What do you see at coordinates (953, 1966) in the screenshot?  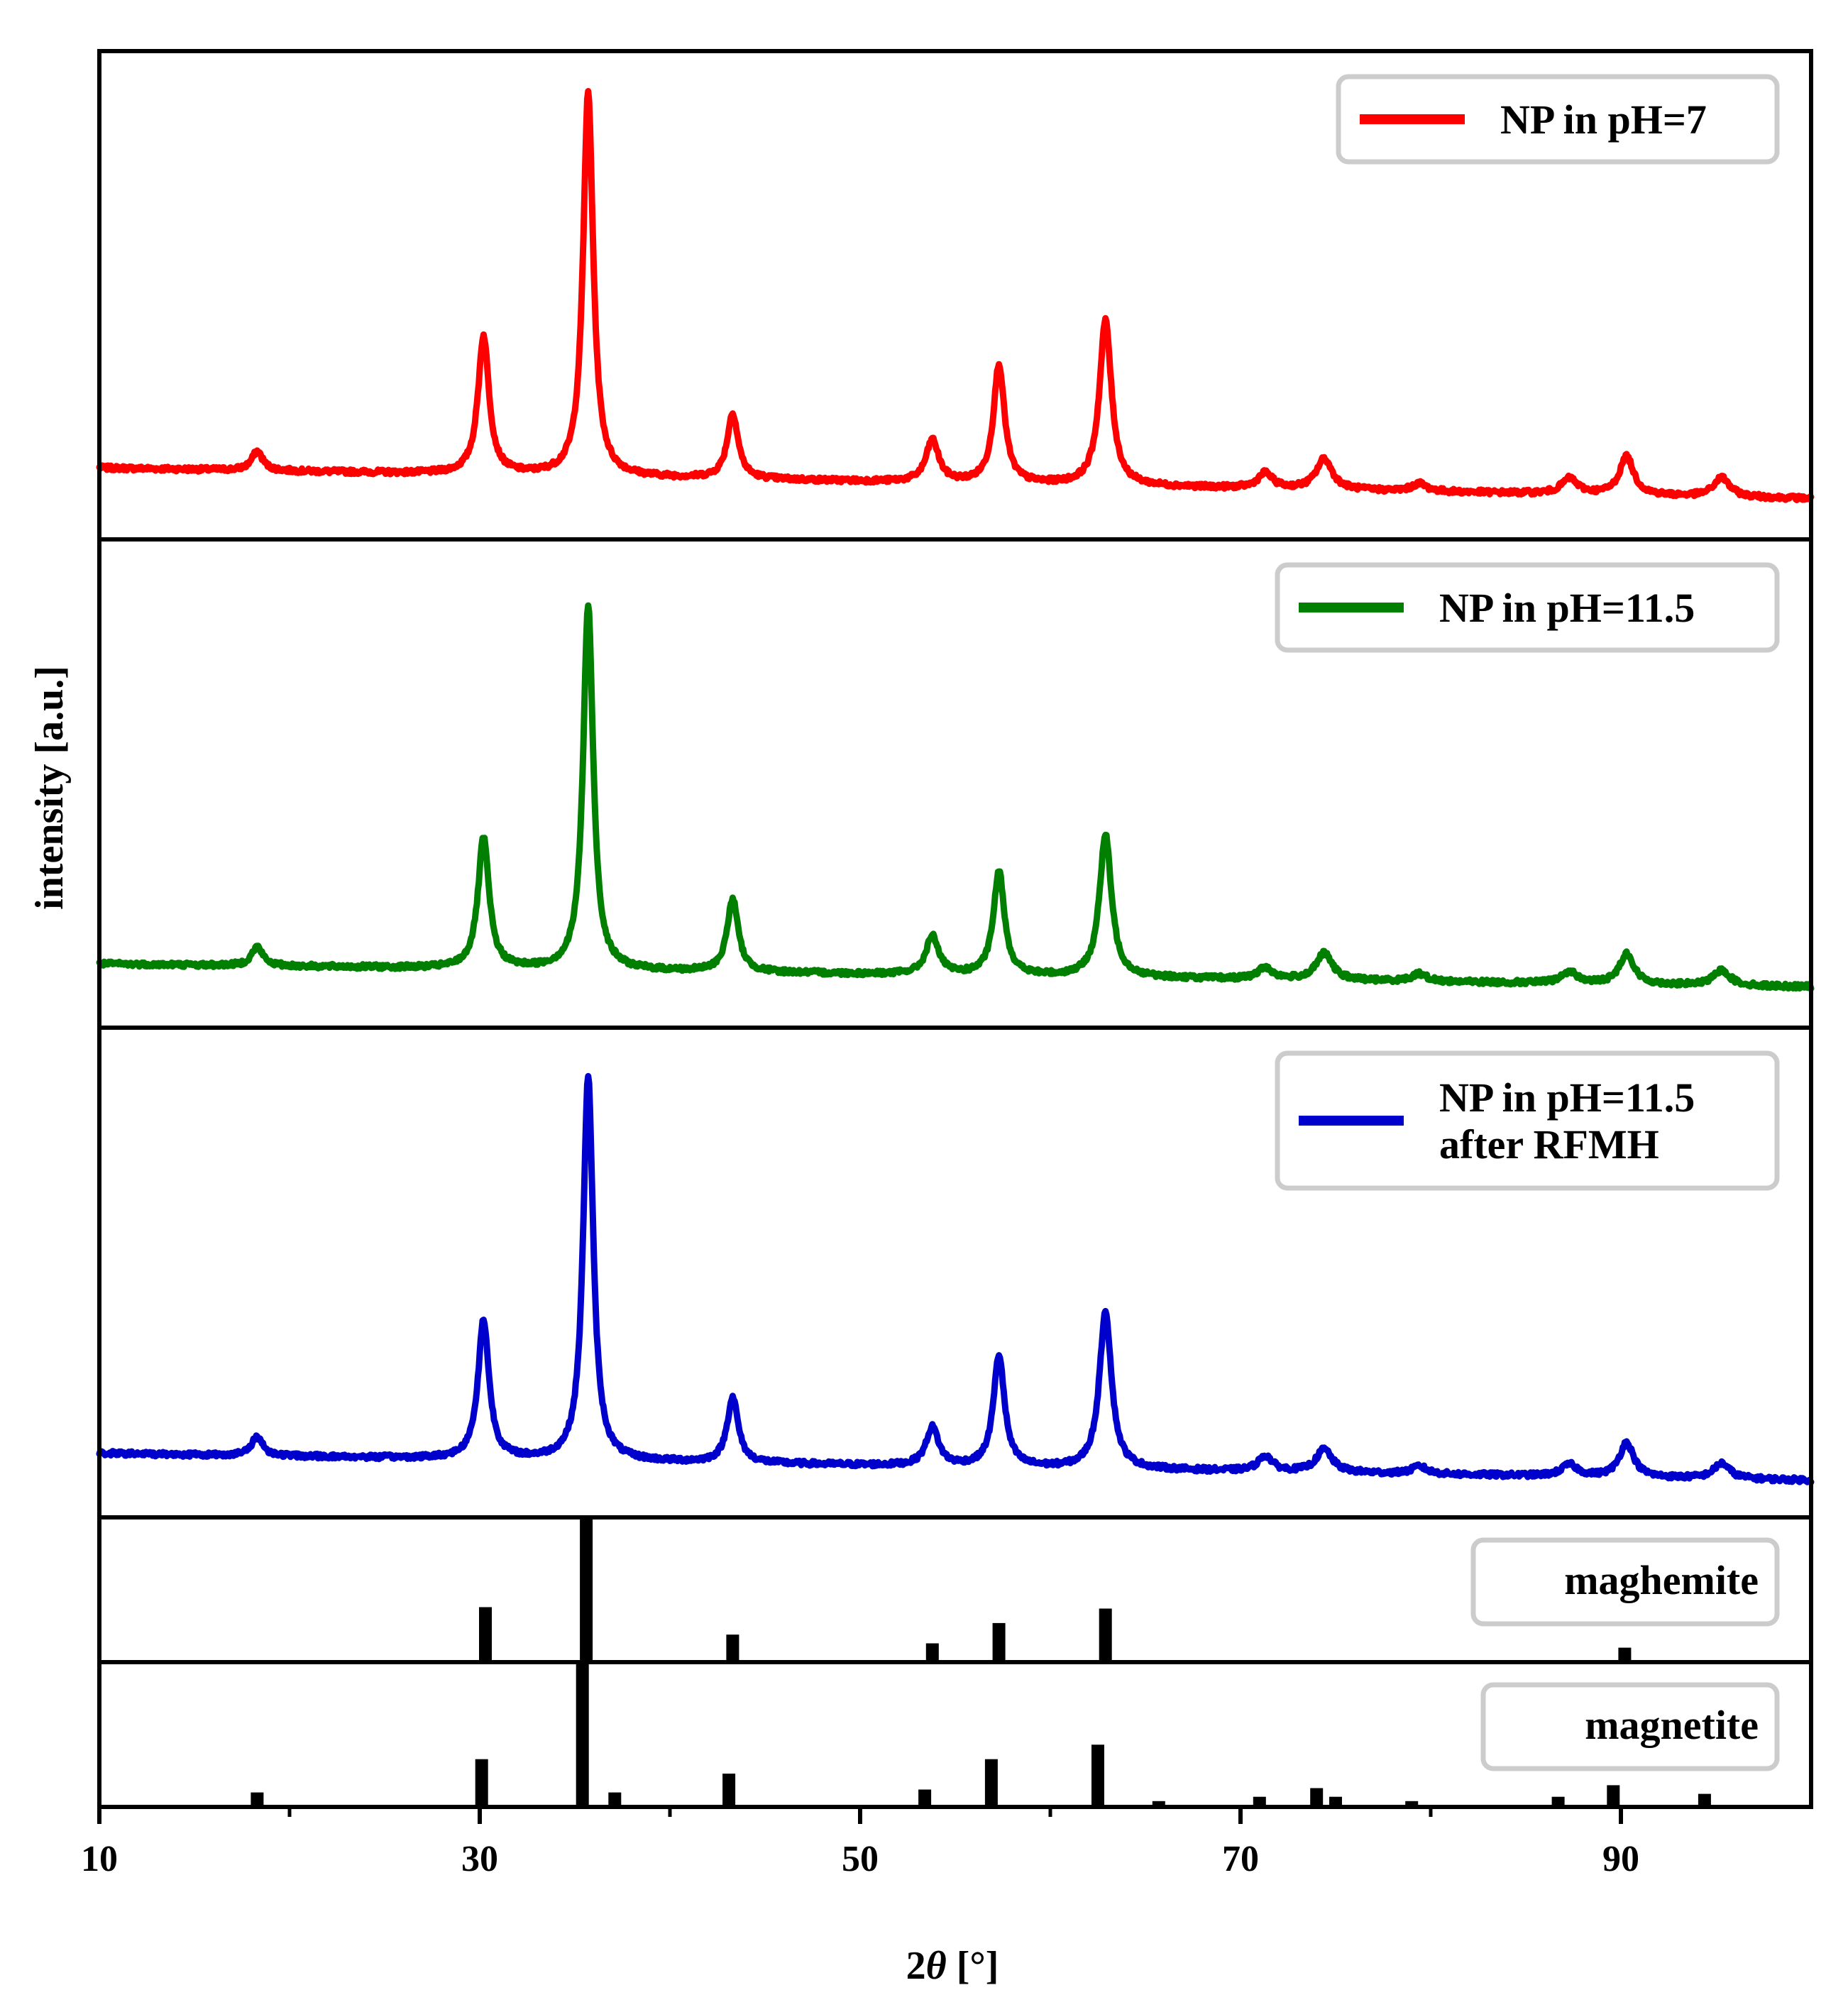 I see `x-axis-label: 2θ [°]` at bounding box center [953, 1966].